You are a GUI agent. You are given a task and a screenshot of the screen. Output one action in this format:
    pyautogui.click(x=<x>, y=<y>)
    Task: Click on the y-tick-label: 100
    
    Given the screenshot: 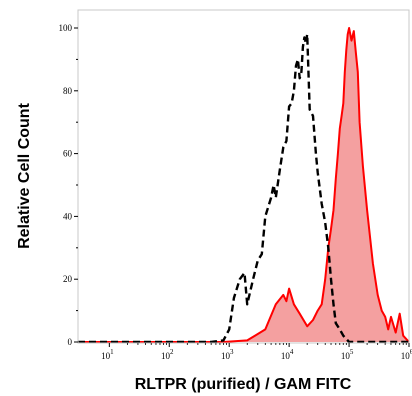 What is the action you would take?
    pyautogui.click(x=66, y=28)
    